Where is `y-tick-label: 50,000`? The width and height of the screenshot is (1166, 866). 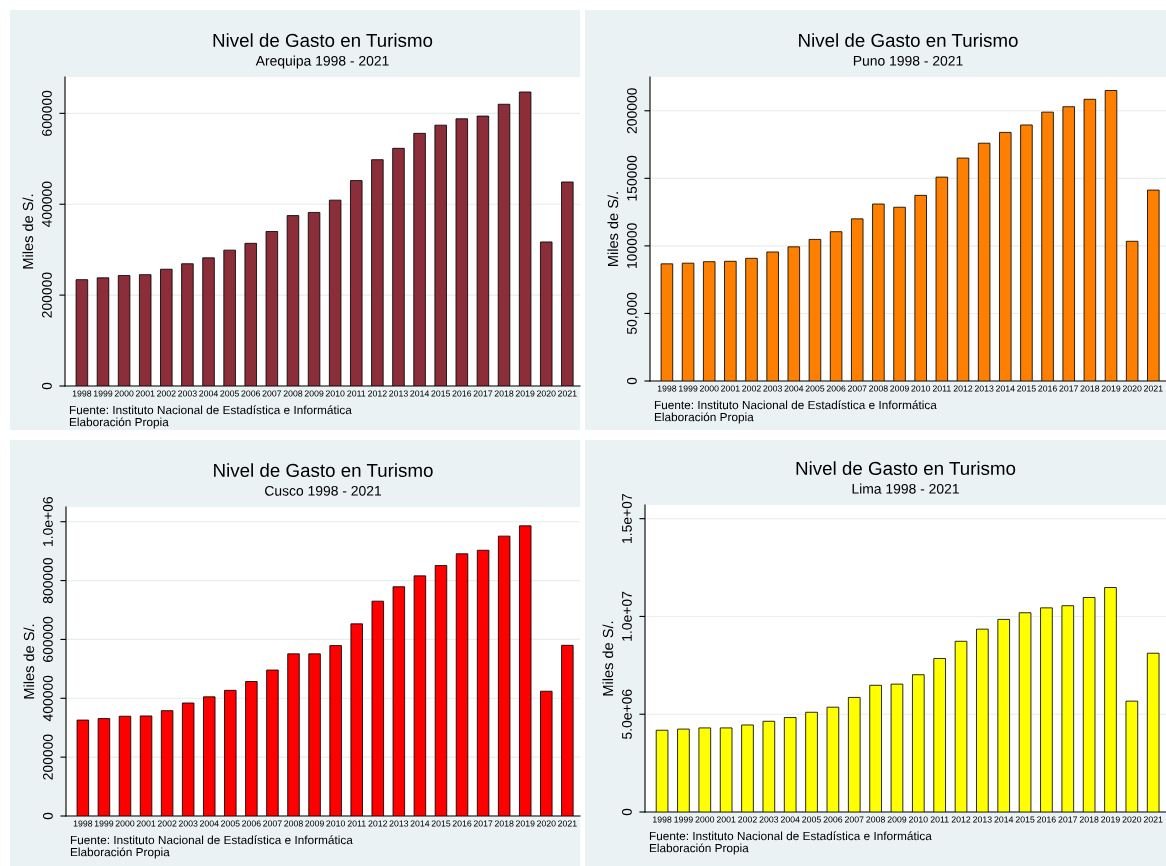 y-tick-label: 50,000 is located at coordinates (633, 313).